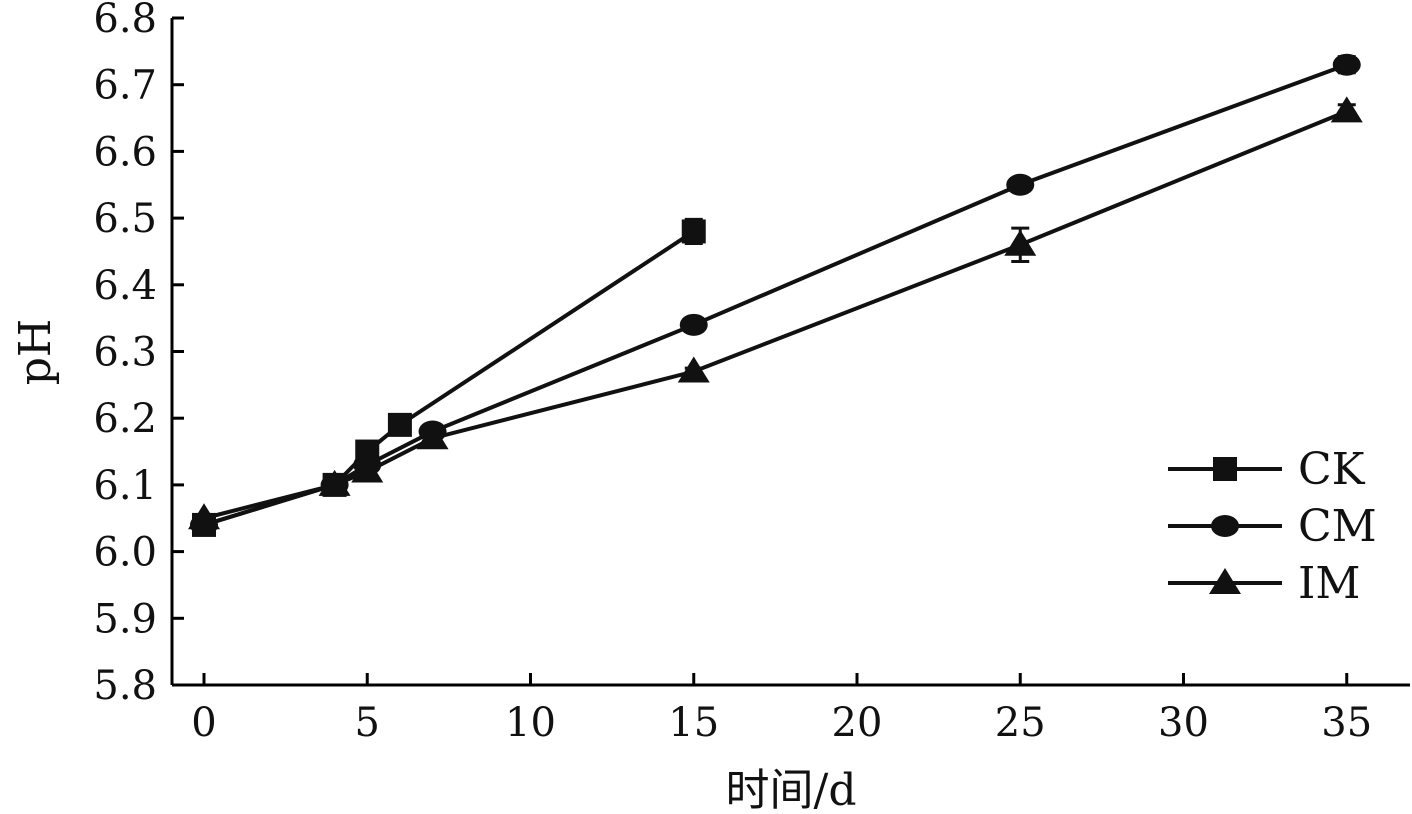  What do you see at coordinates (125, 86) in the screenshot?
I see `y-tick-label: 6.7` at bounding box center [125, 86].